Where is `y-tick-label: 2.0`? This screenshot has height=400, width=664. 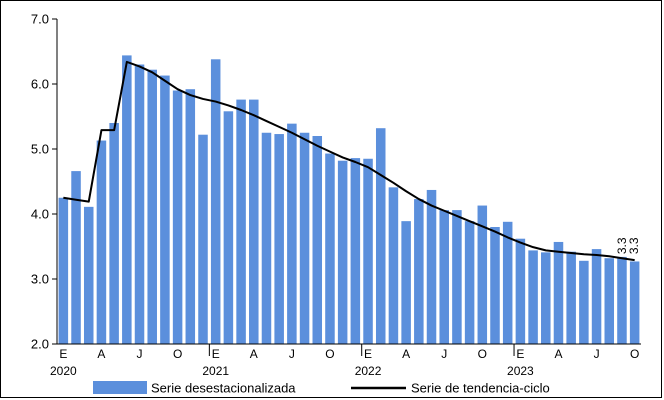 y-tick-label: 2.0 is located at coordinates (40, 344).